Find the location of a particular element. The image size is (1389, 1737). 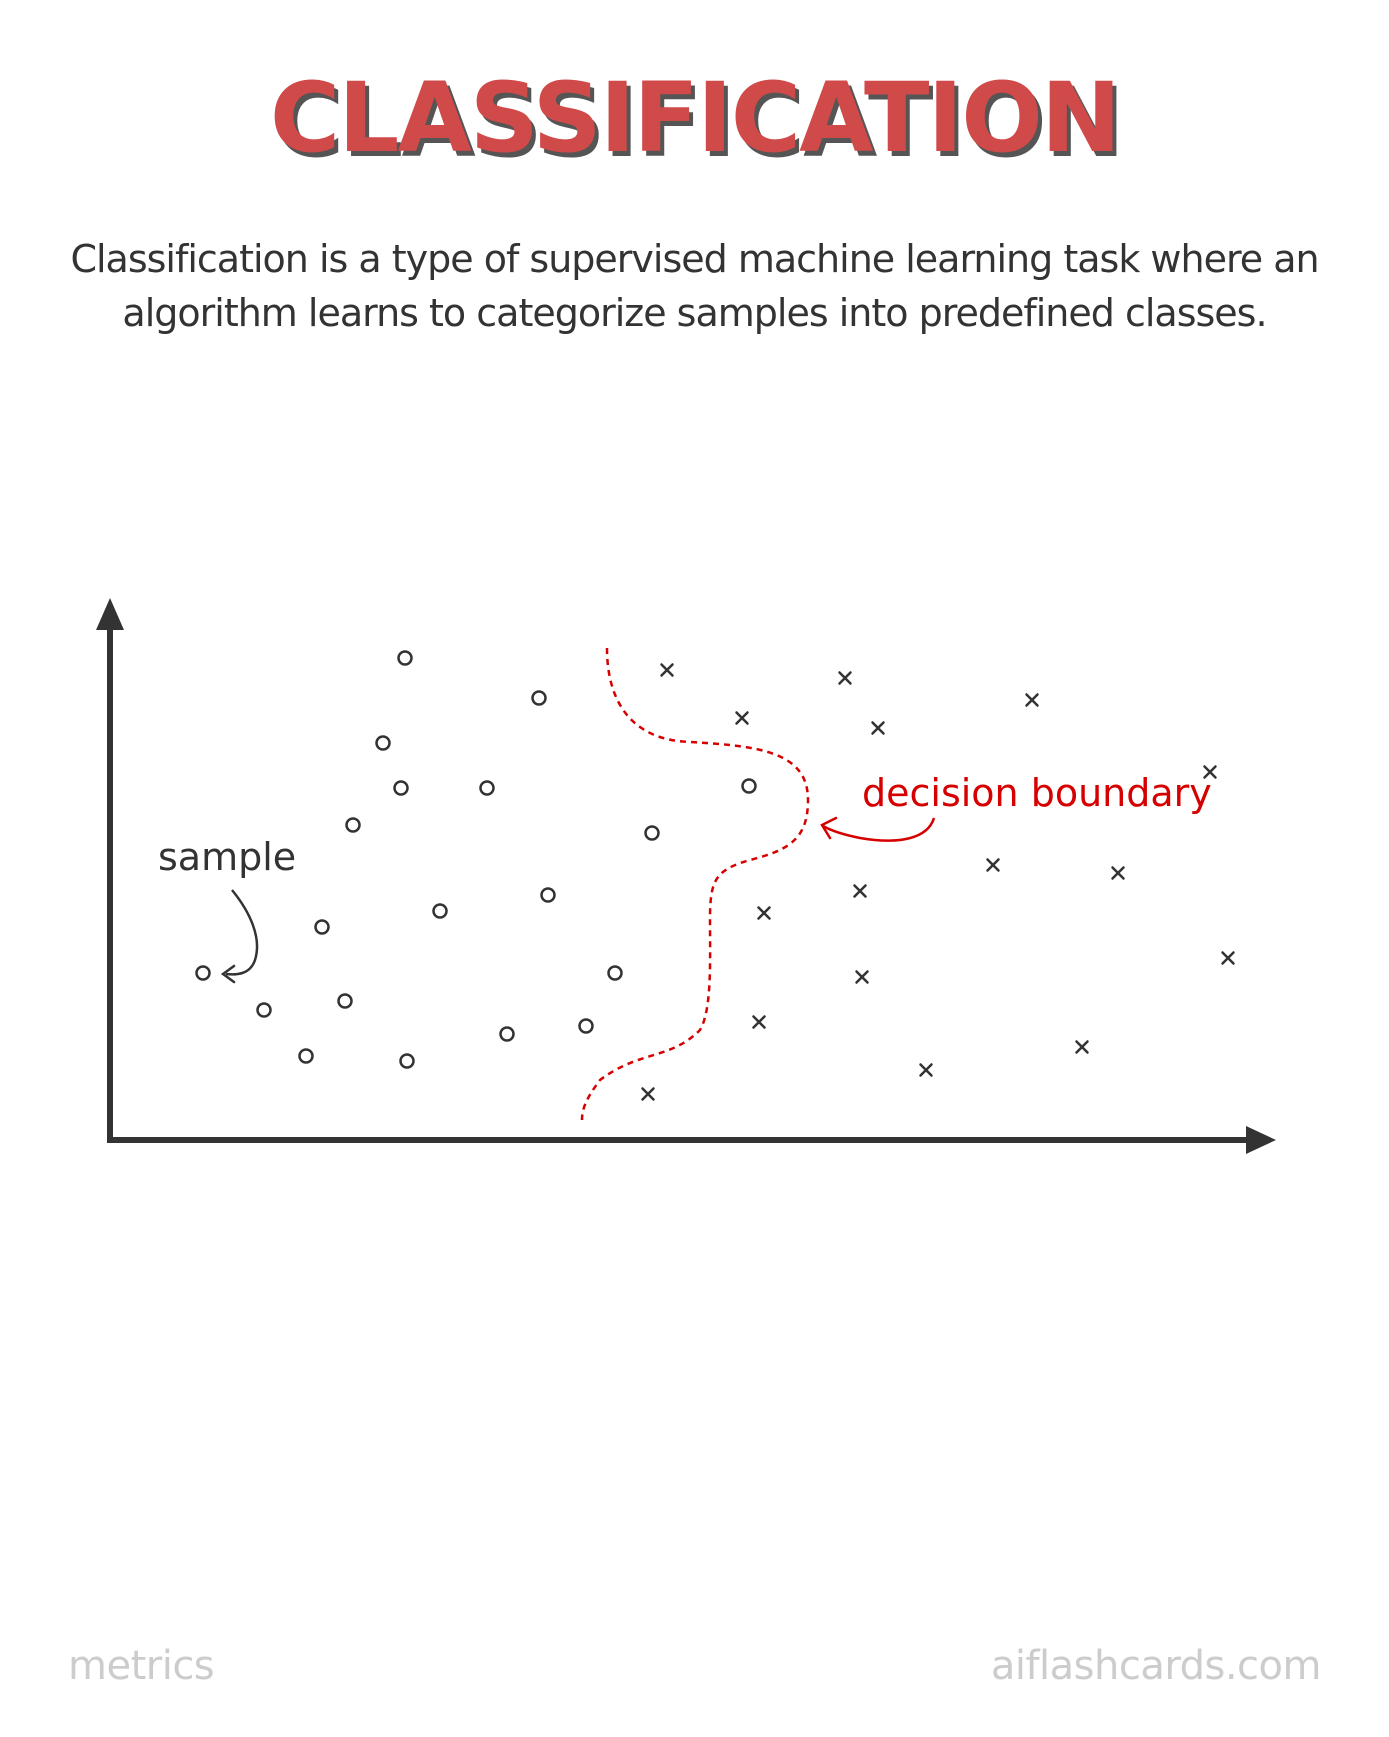

page-title: CLASSIFICATION is located at coordinates (695, 118).